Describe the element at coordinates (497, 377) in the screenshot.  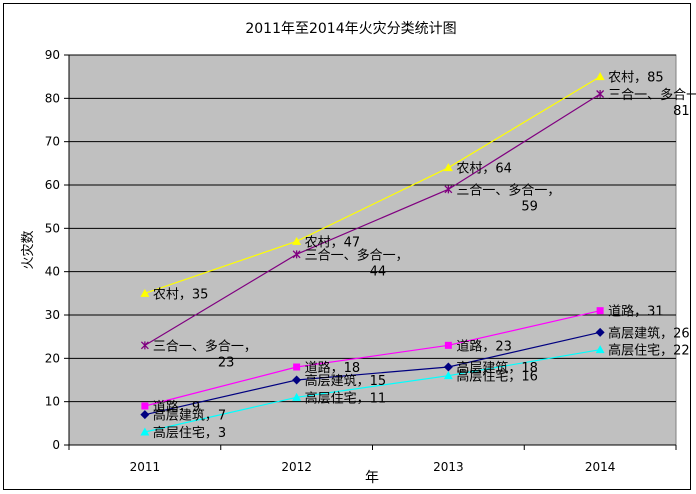
I see `data-label: 高层住宅，16` at that location.